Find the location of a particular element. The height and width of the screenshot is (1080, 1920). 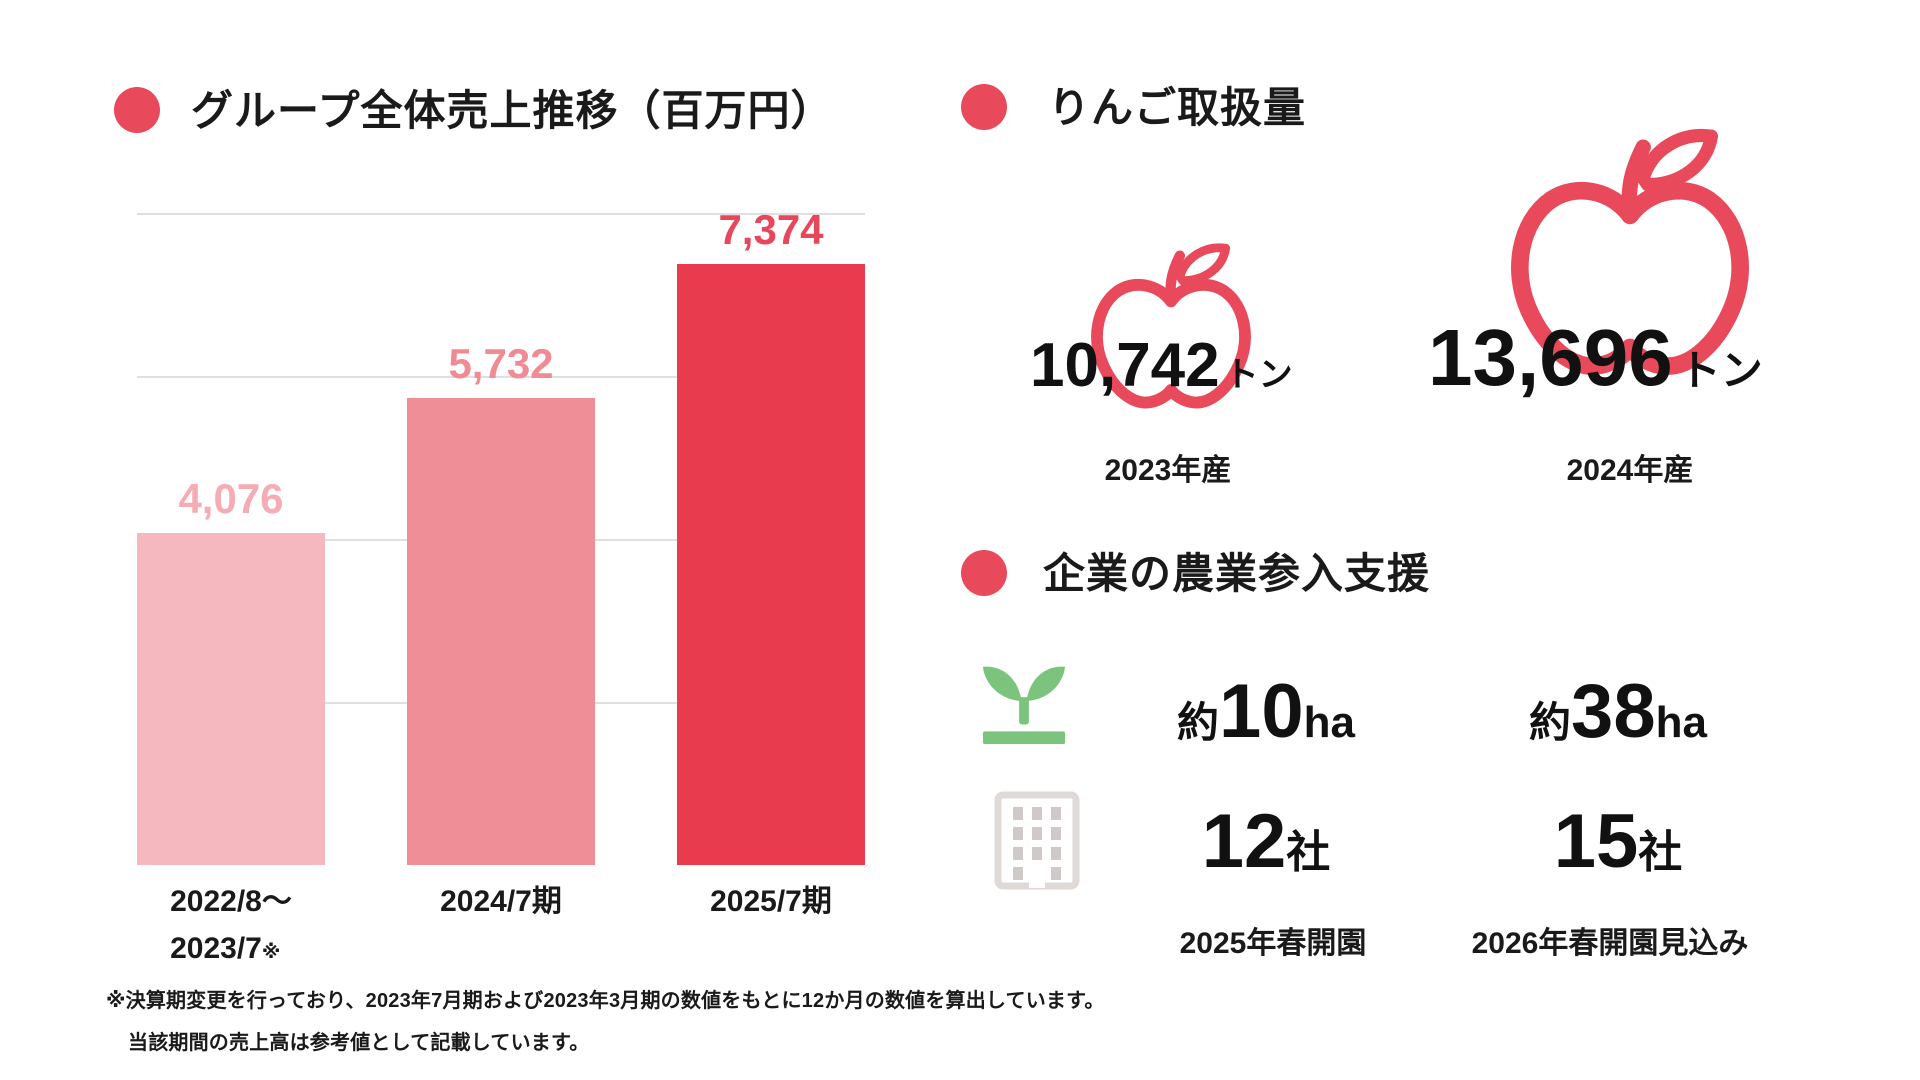

farm-companies-2025-unit: 社 is located at coordinates (1308, 852).